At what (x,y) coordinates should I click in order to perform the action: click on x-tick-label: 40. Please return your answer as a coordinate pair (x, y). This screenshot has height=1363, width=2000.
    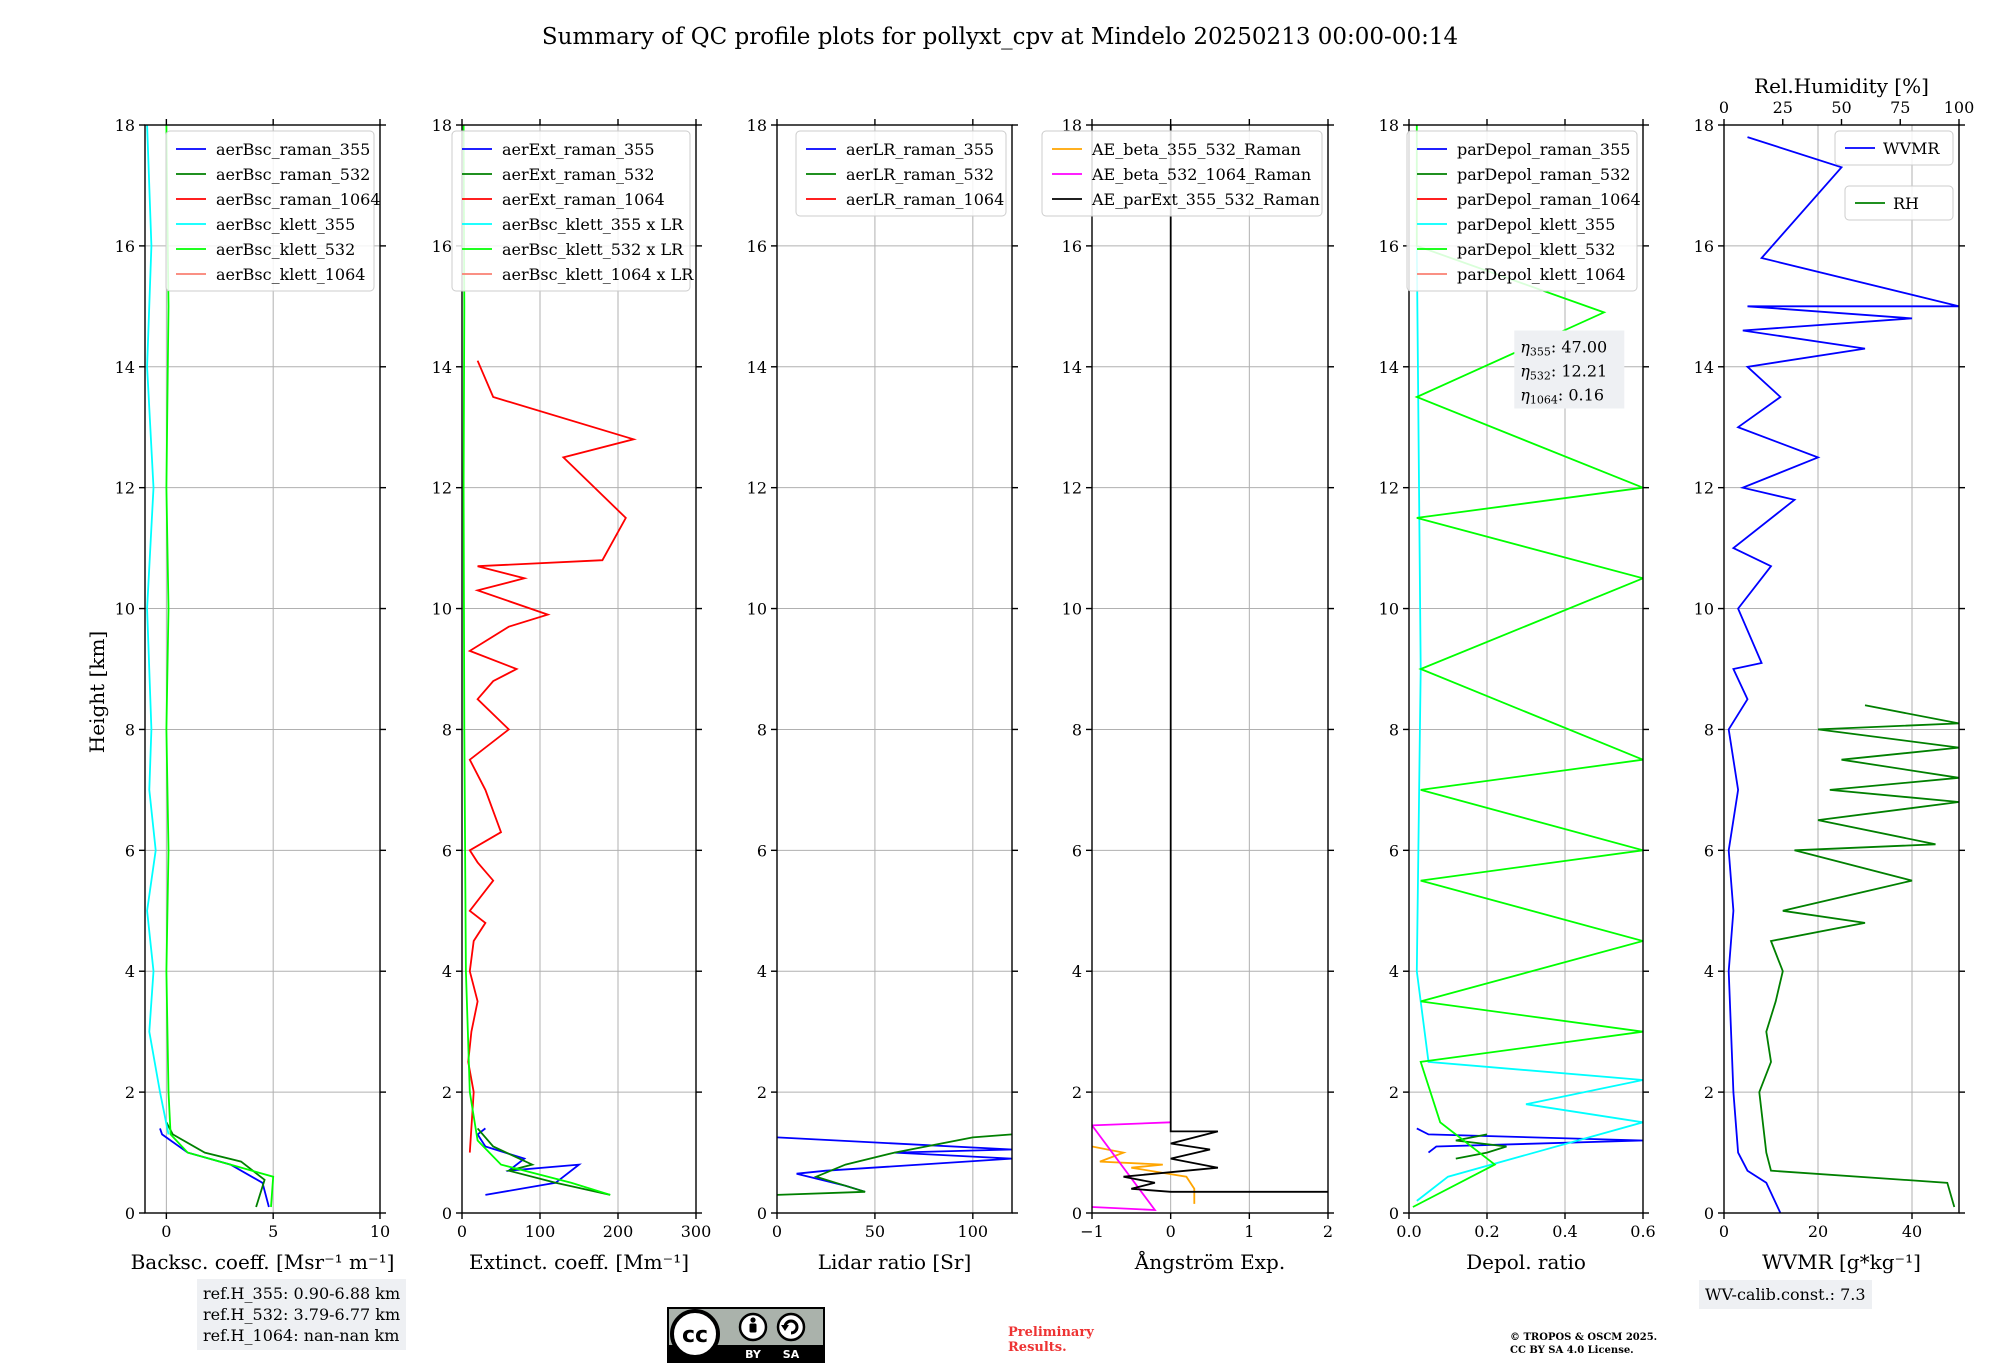
    Looking at the image, I should click on (1912, 1231).